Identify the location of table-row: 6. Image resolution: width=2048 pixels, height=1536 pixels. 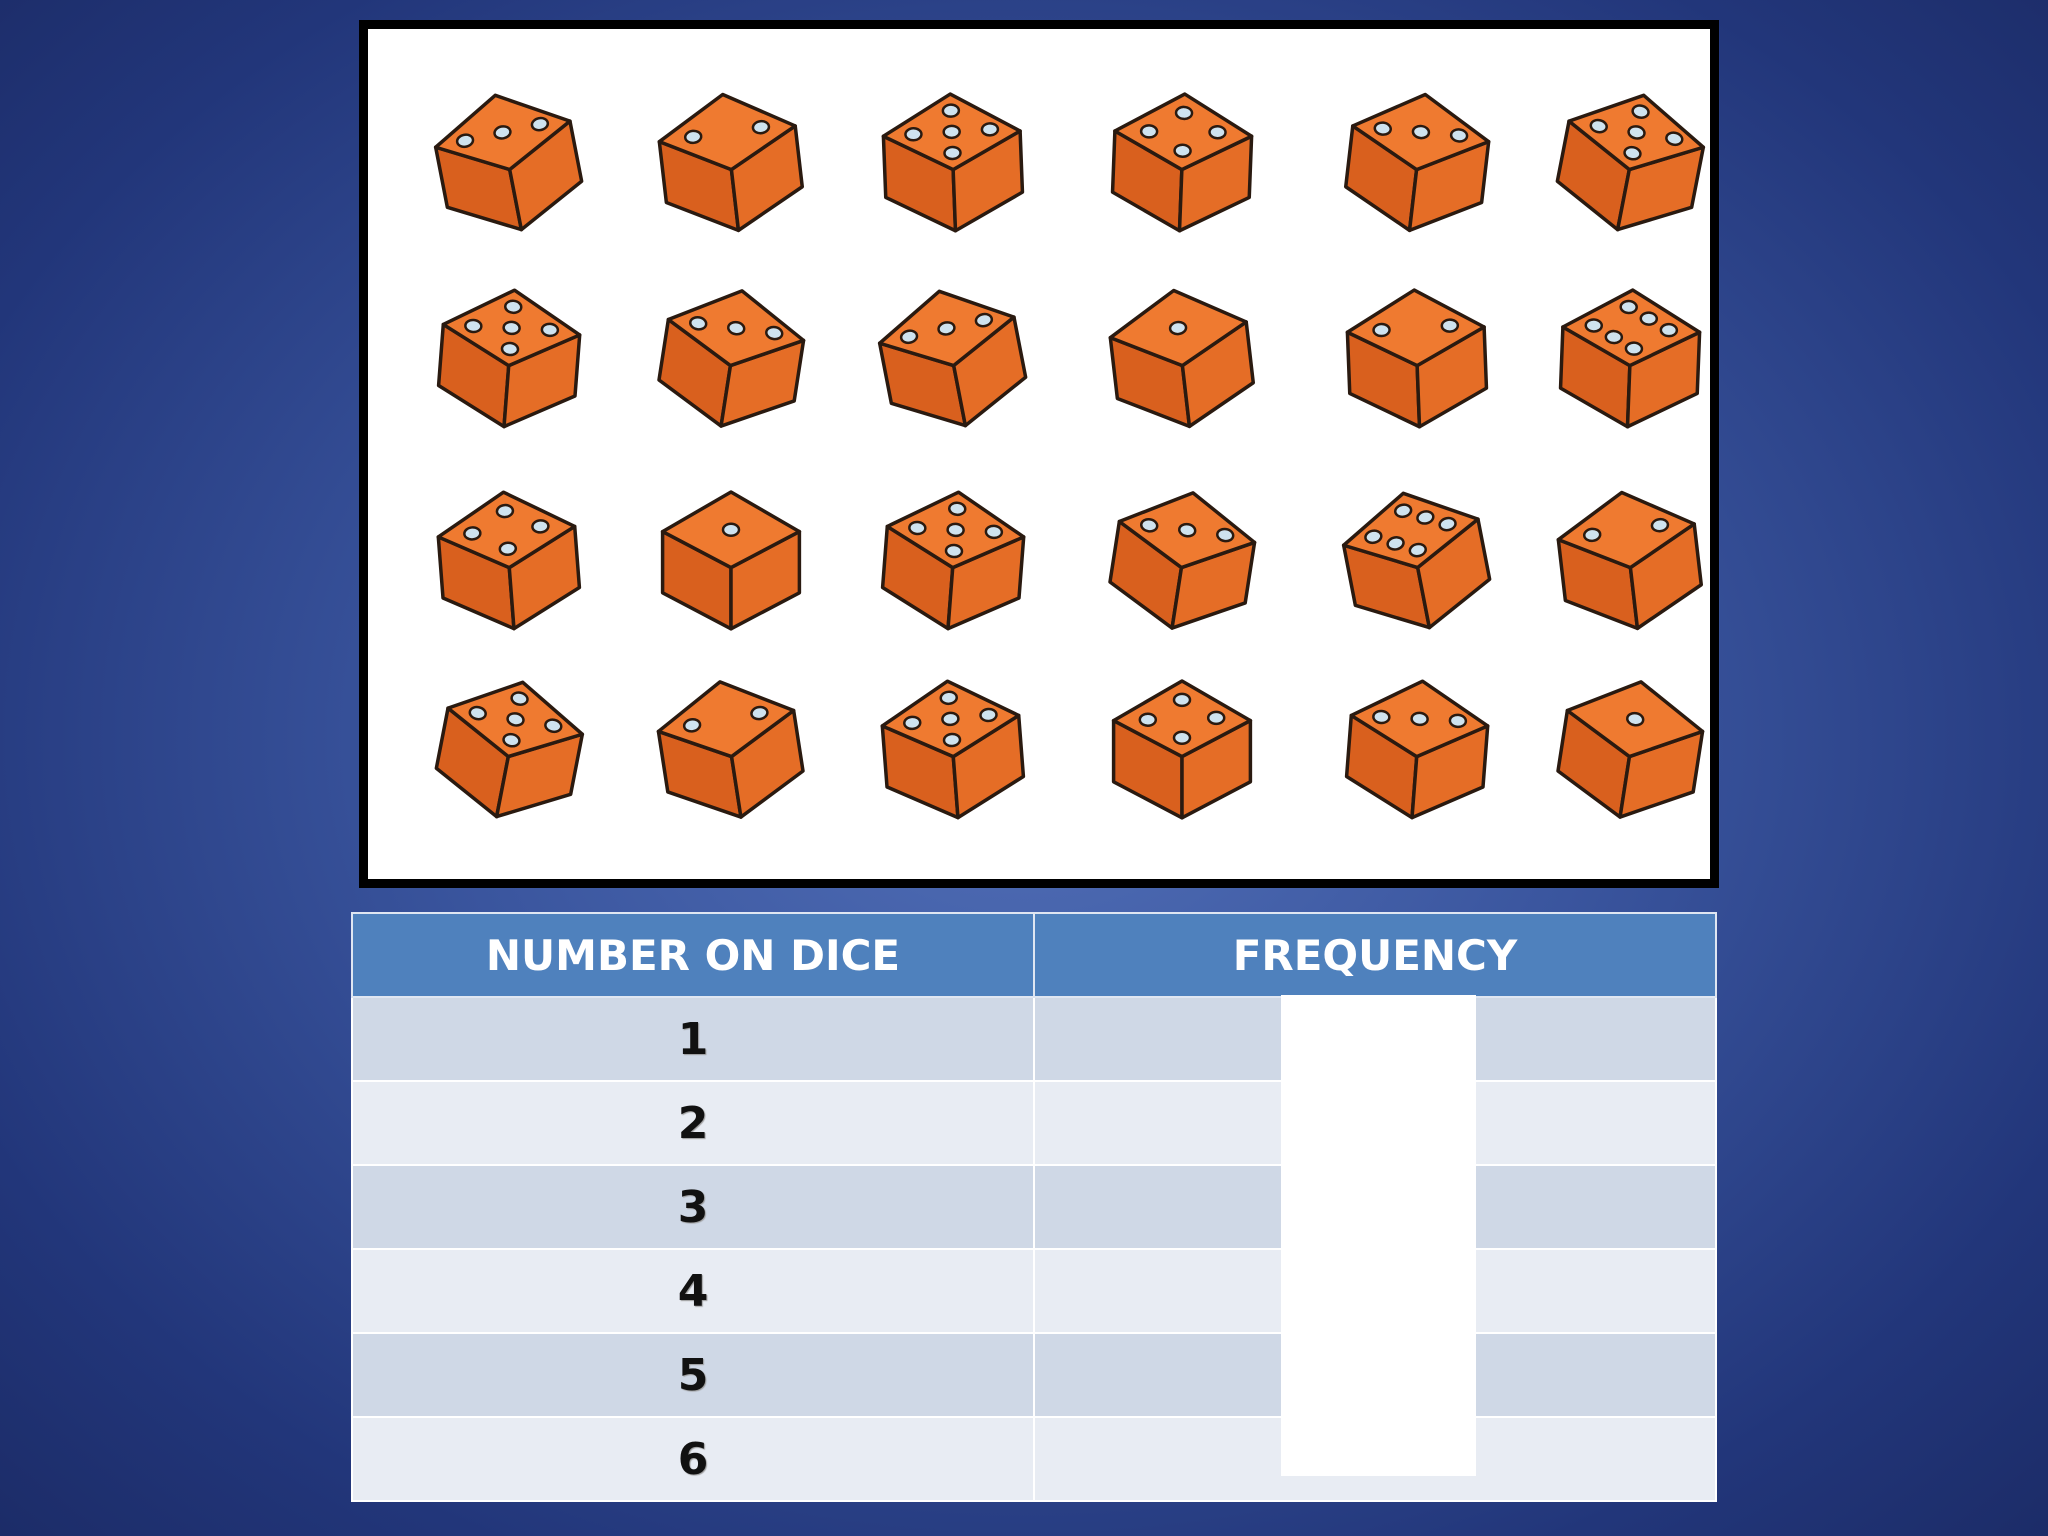
(1034, 1459).